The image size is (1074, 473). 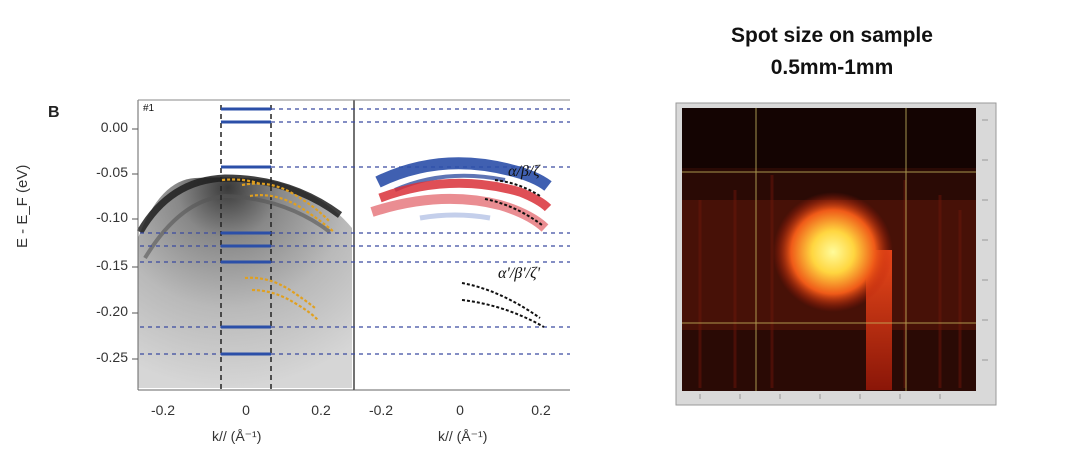 I want to click on y-axis-label: E - E_F (eV), so click(x=22, y=206).